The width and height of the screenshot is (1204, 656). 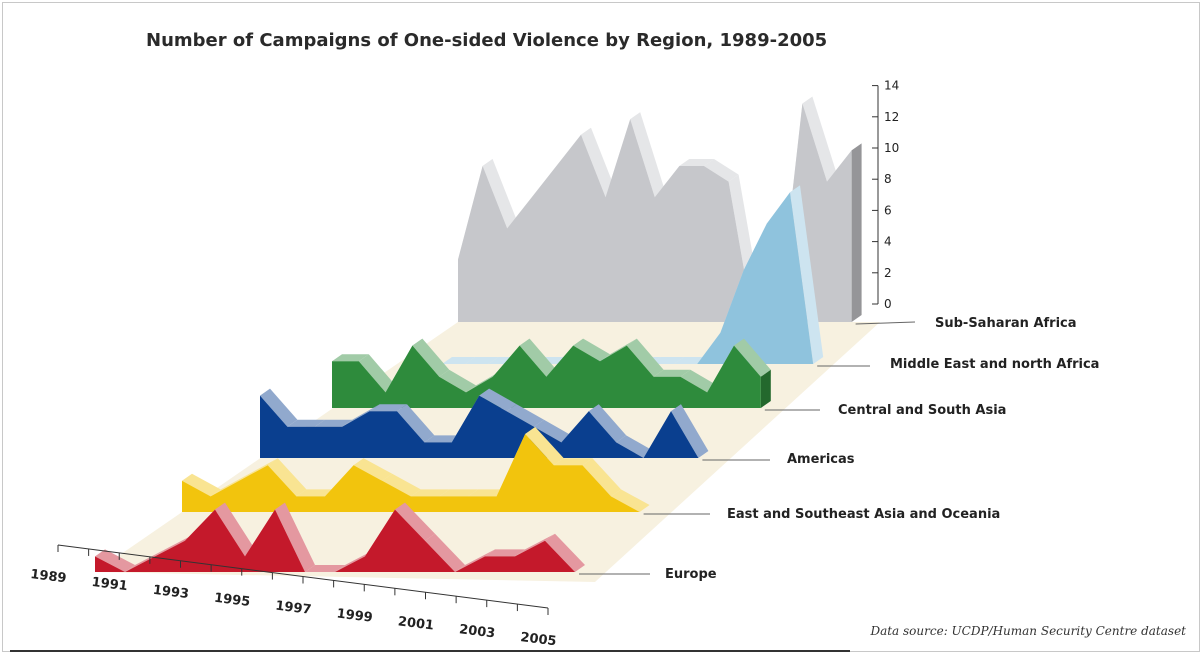 I want to click on x-tick-label: 2003, so click(x=477, y=631).